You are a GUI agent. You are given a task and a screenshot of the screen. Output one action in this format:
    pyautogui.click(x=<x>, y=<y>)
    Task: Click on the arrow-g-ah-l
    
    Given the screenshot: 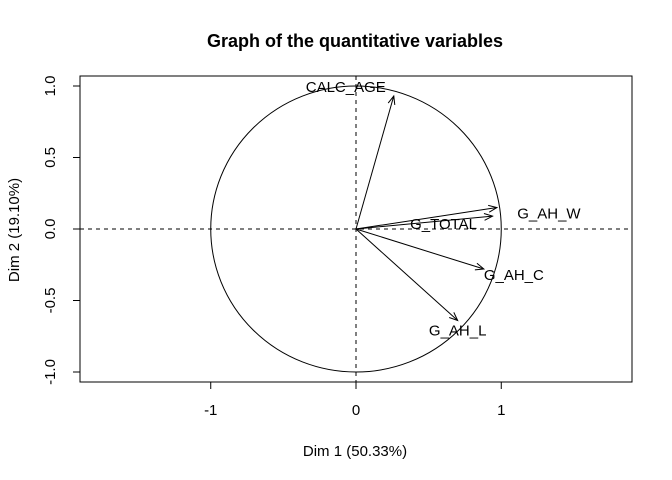 What is the action you would take?
    pyautogui.click(x=407, y=274)
    